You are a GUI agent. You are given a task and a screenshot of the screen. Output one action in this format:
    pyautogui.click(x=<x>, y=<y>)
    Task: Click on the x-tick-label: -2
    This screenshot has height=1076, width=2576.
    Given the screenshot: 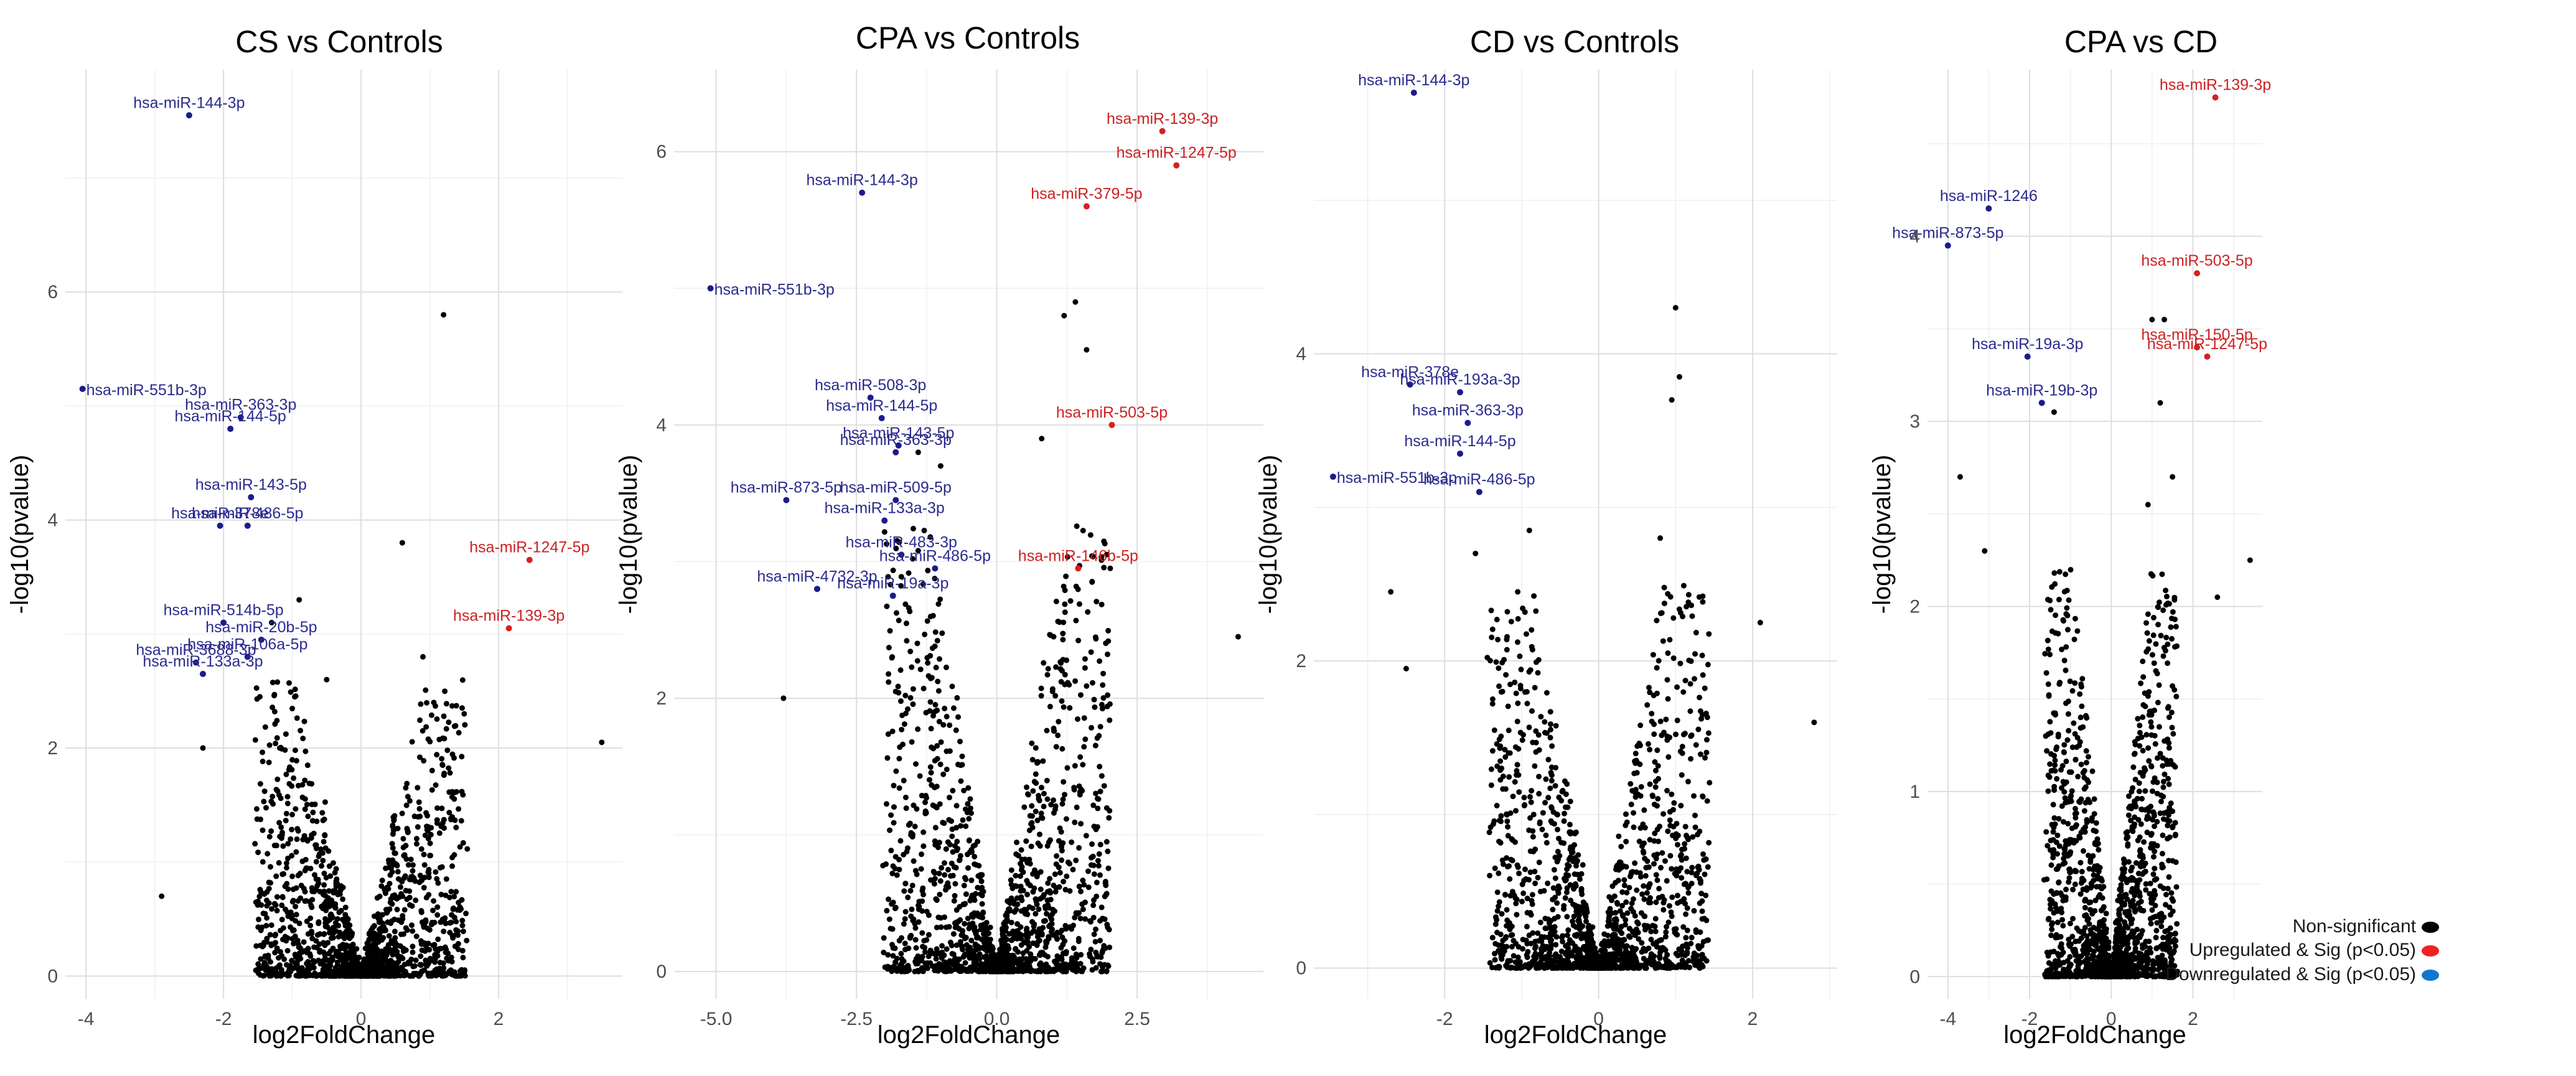 What is the action you would take?
    pyautogui.click(x=223, y=1019)
    